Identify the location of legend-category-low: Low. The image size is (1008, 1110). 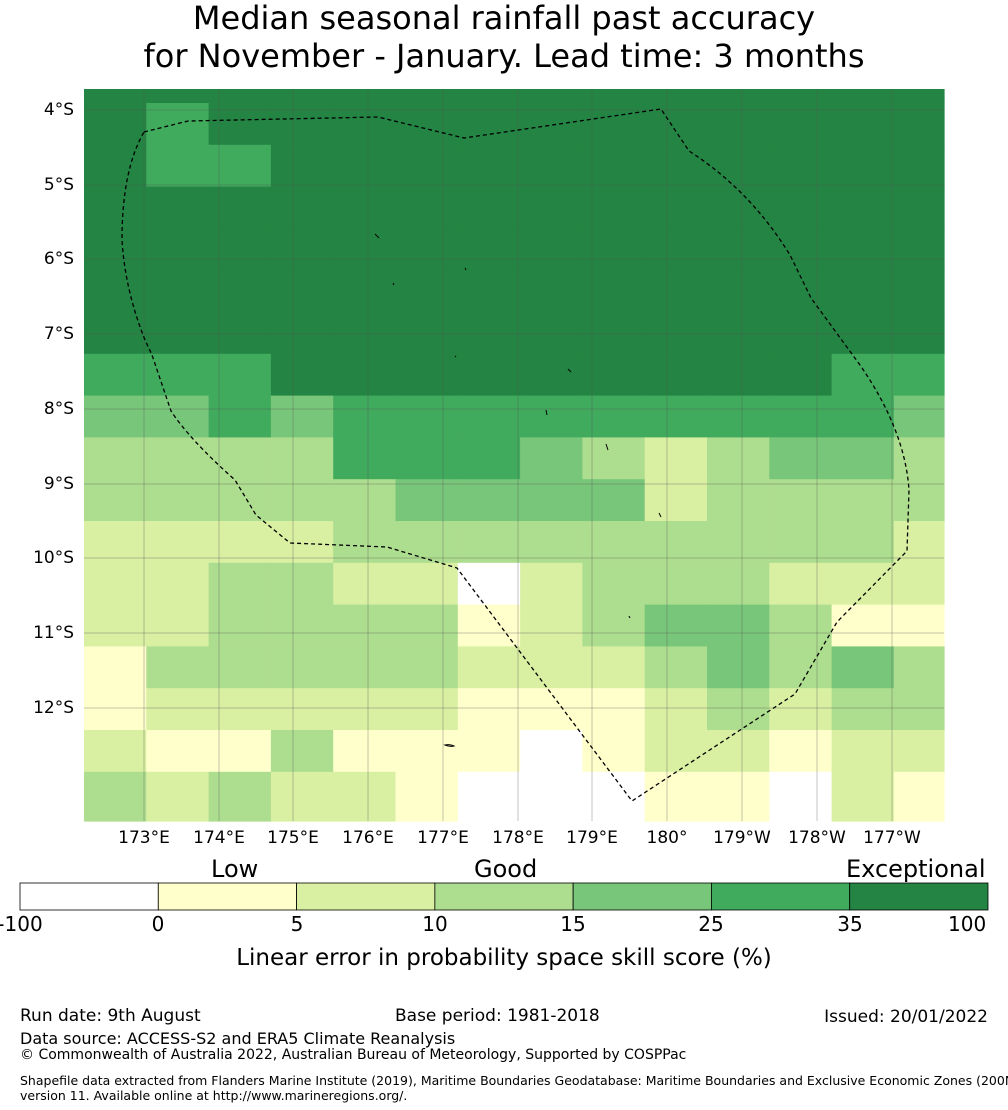
(235, 869).